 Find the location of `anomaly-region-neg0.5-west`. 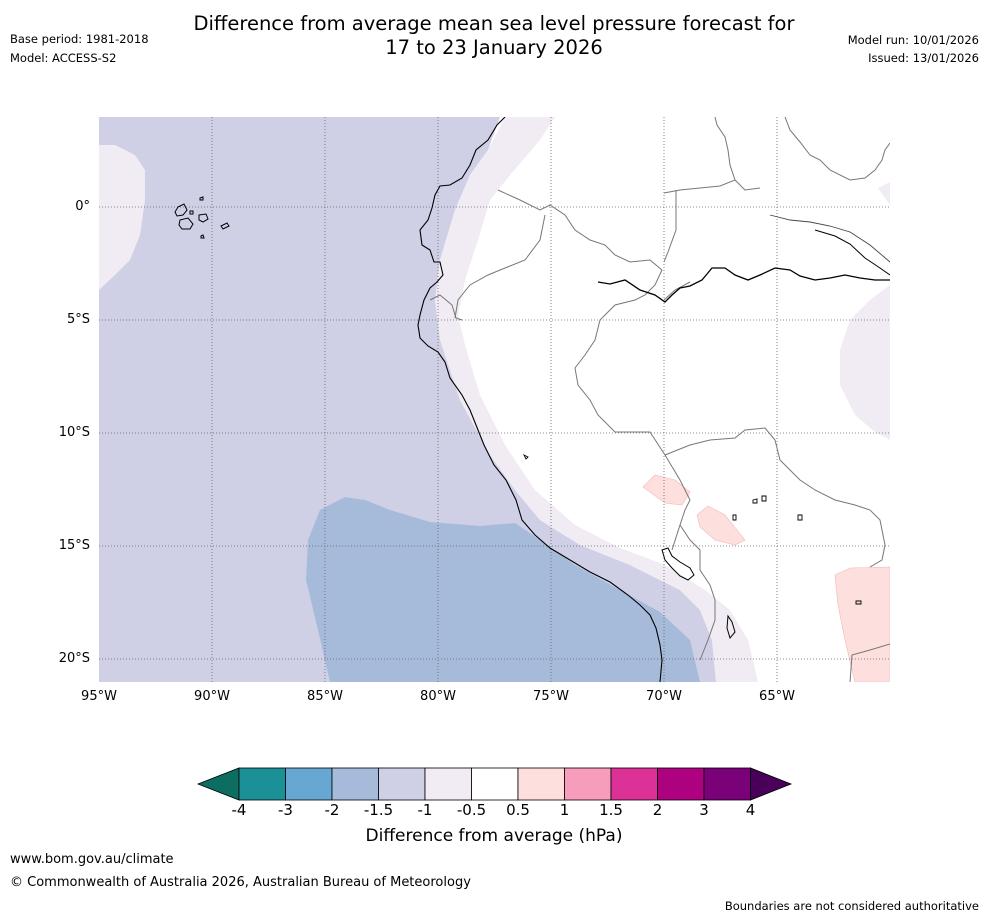

anomaly-region-neg0.5-west is located at coordinates (122, 217).